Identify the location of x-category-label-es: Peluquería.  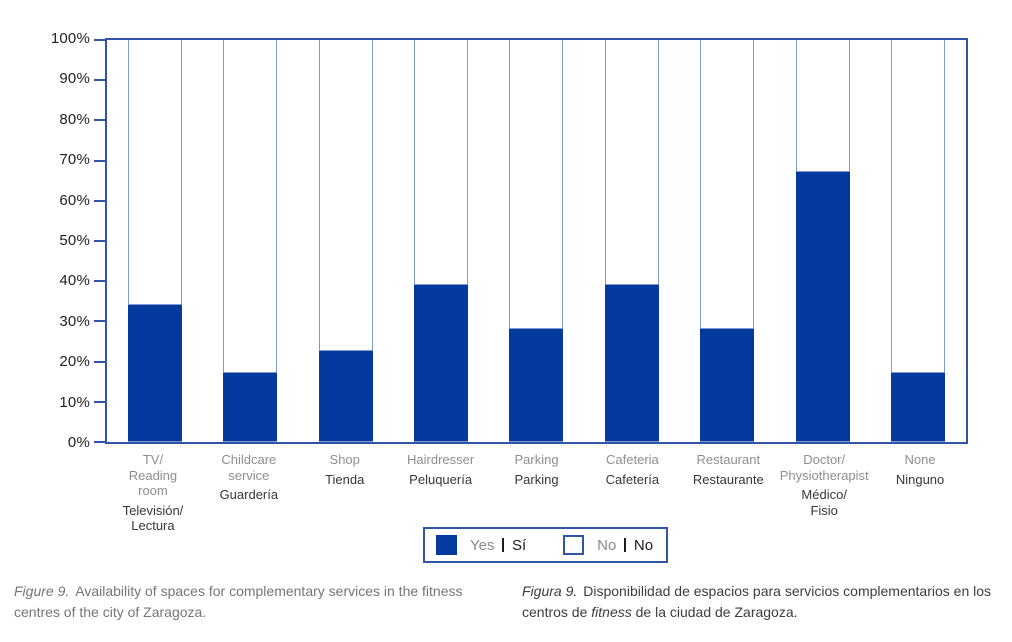
(441, 479).